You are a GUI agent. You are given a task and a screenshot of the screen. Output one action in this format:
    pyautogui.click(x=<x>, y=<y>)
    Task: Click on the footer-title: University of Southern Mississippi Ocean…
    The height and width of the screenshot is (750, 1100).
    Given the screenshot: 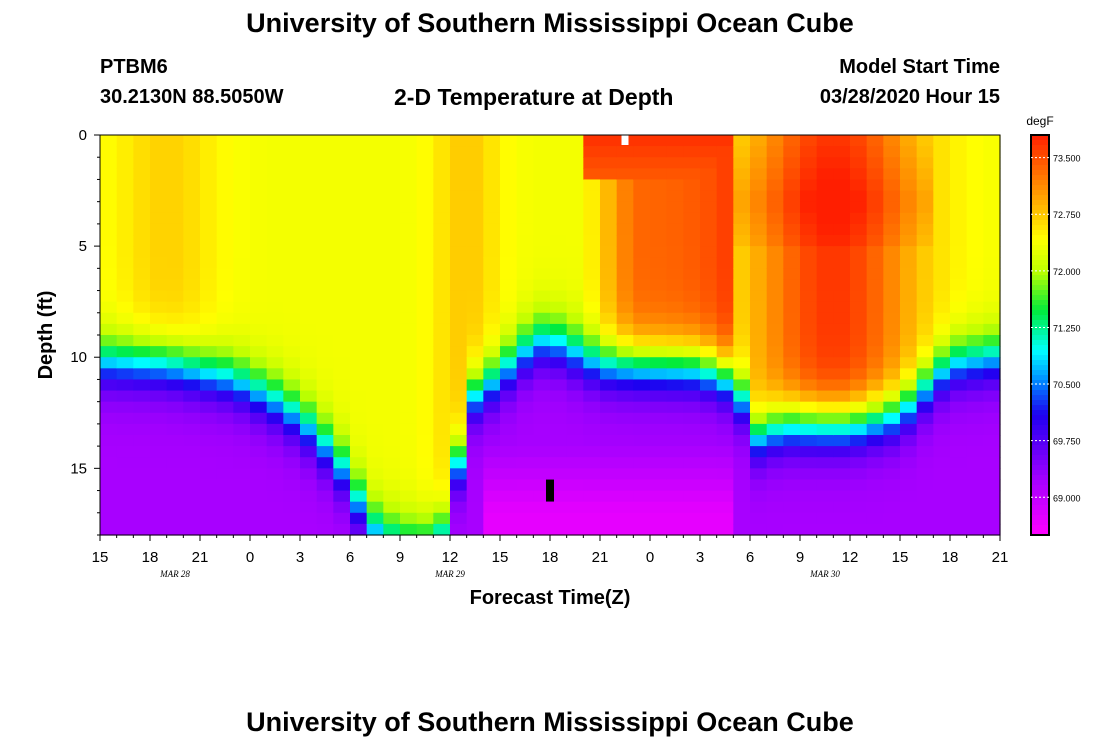 What is the action you would take?
    pyautogui.click(x=550, y=722)
    